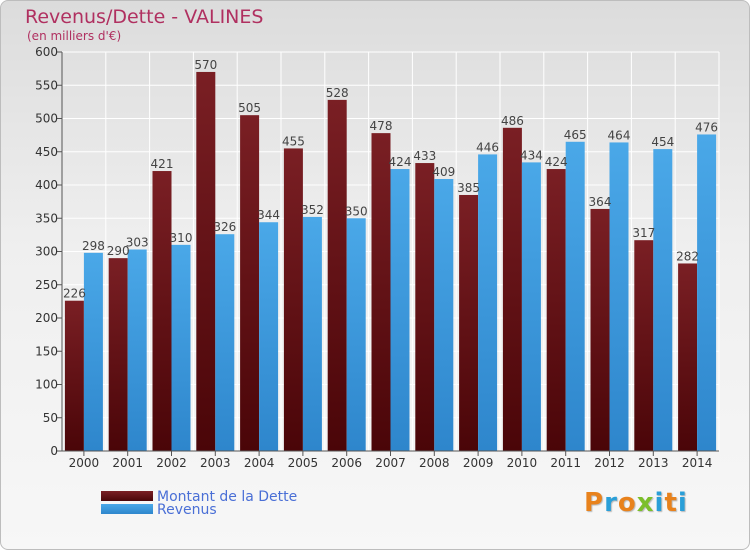 This screenshot has height=550, width=750. Describe the element at coordinates (46, 85) in the screenshot. I see `y-tick-label: 550` at that location.